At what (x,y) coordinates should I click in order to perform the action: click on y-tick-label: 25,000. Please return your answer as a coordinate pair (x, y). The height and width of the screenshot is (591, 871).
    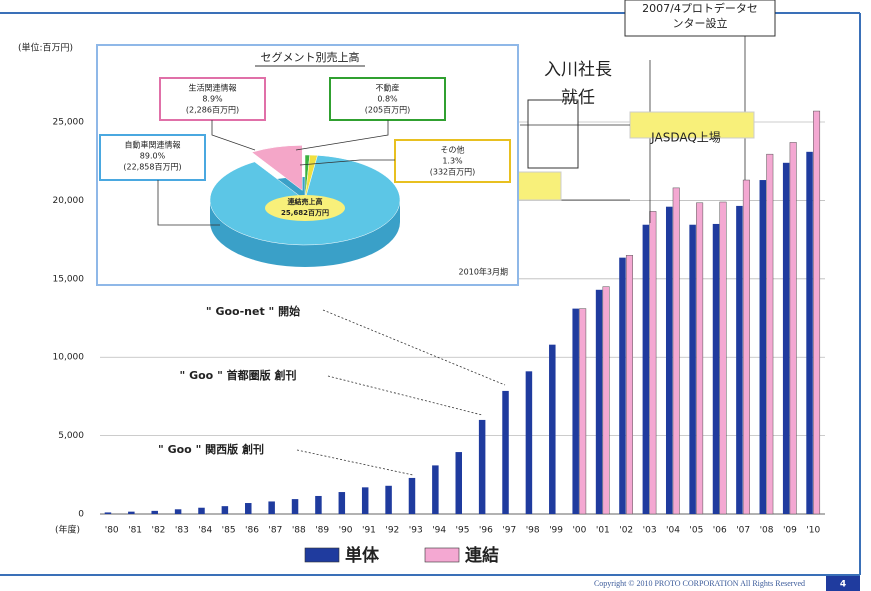
    Looking at the image, I should click on (69, 123).